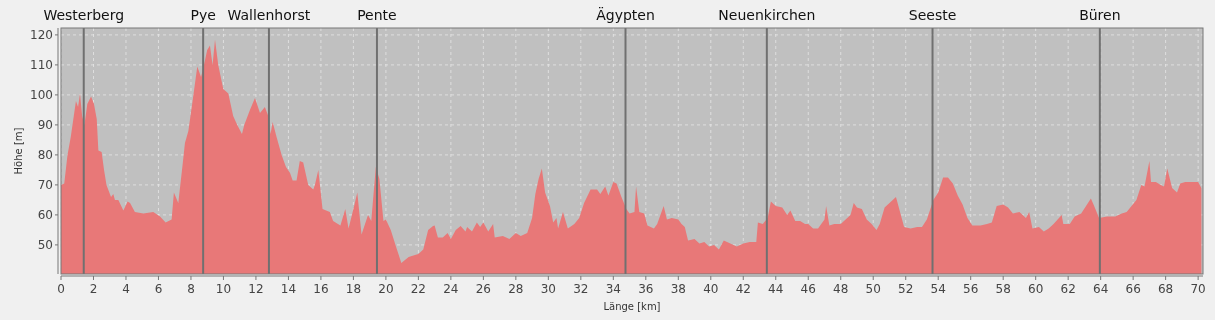 This screenshot has width=1215, height=320. I want to click on x-tick-label: 30, so click(548, 289).